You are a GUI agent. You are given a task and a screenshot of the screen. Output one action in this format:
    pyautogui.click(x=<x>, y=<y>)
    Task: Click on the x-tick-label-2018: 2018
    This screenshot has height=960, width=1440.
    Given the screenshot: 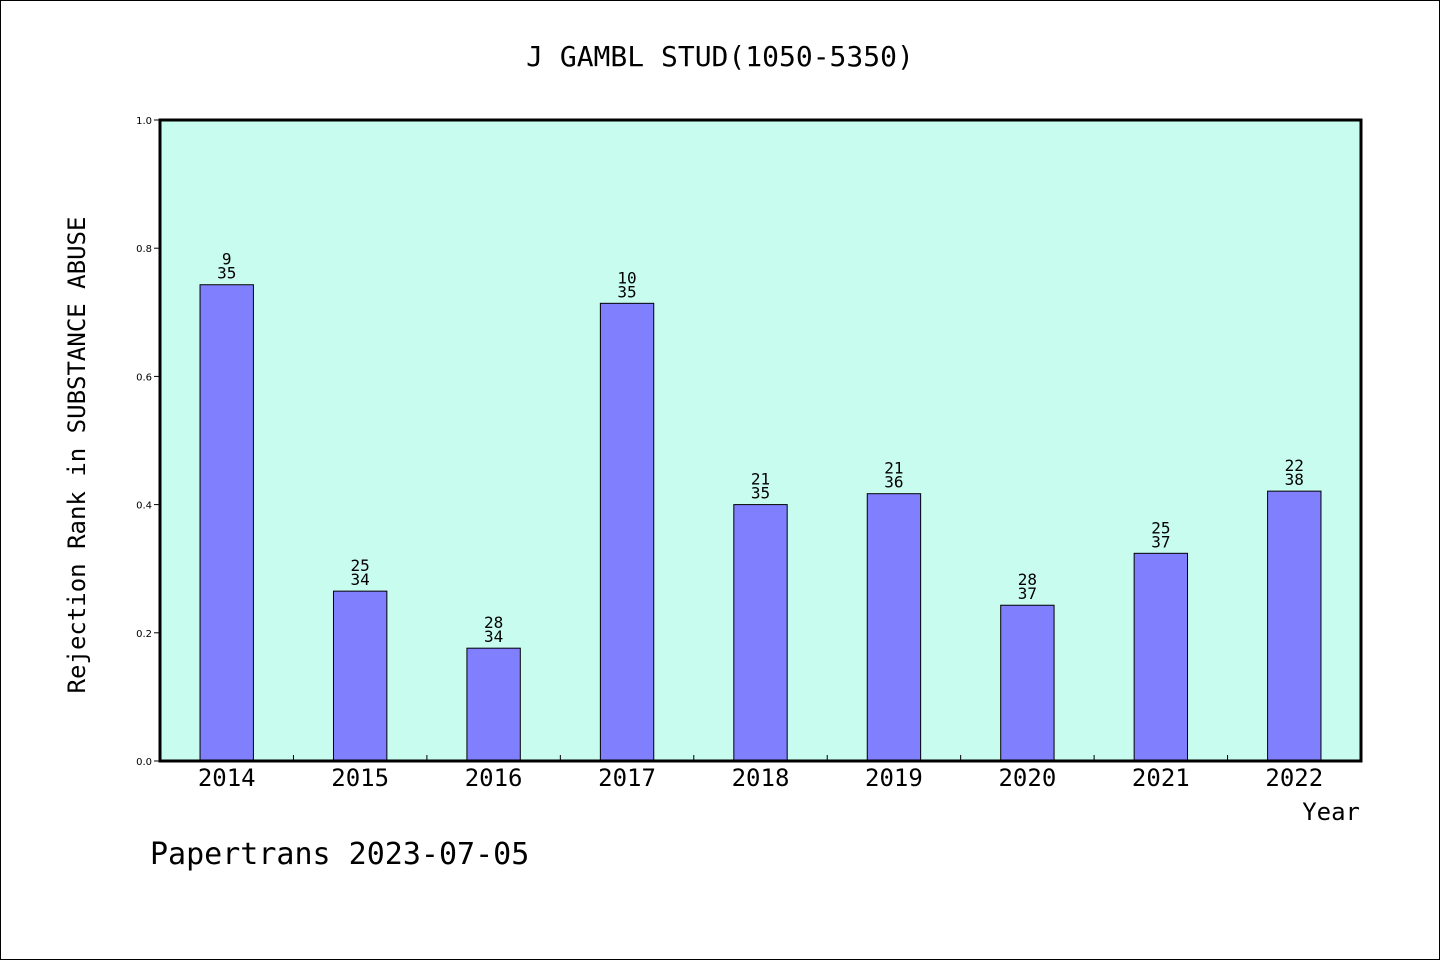 What is the action you would take?
    pyautogui.click(x=761, y=778)
    